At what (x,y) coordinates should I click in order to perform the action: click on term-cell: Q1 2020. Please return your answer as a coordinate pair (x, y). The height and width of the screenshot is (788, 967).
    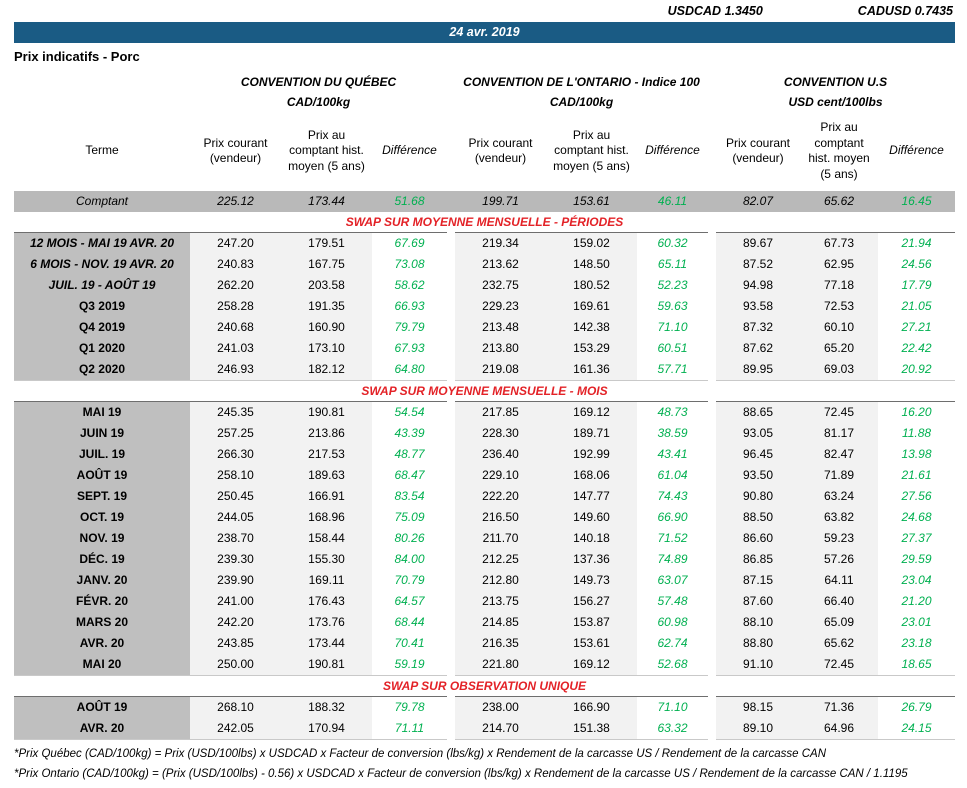
    Looking at the image, I should click on (102, 349).